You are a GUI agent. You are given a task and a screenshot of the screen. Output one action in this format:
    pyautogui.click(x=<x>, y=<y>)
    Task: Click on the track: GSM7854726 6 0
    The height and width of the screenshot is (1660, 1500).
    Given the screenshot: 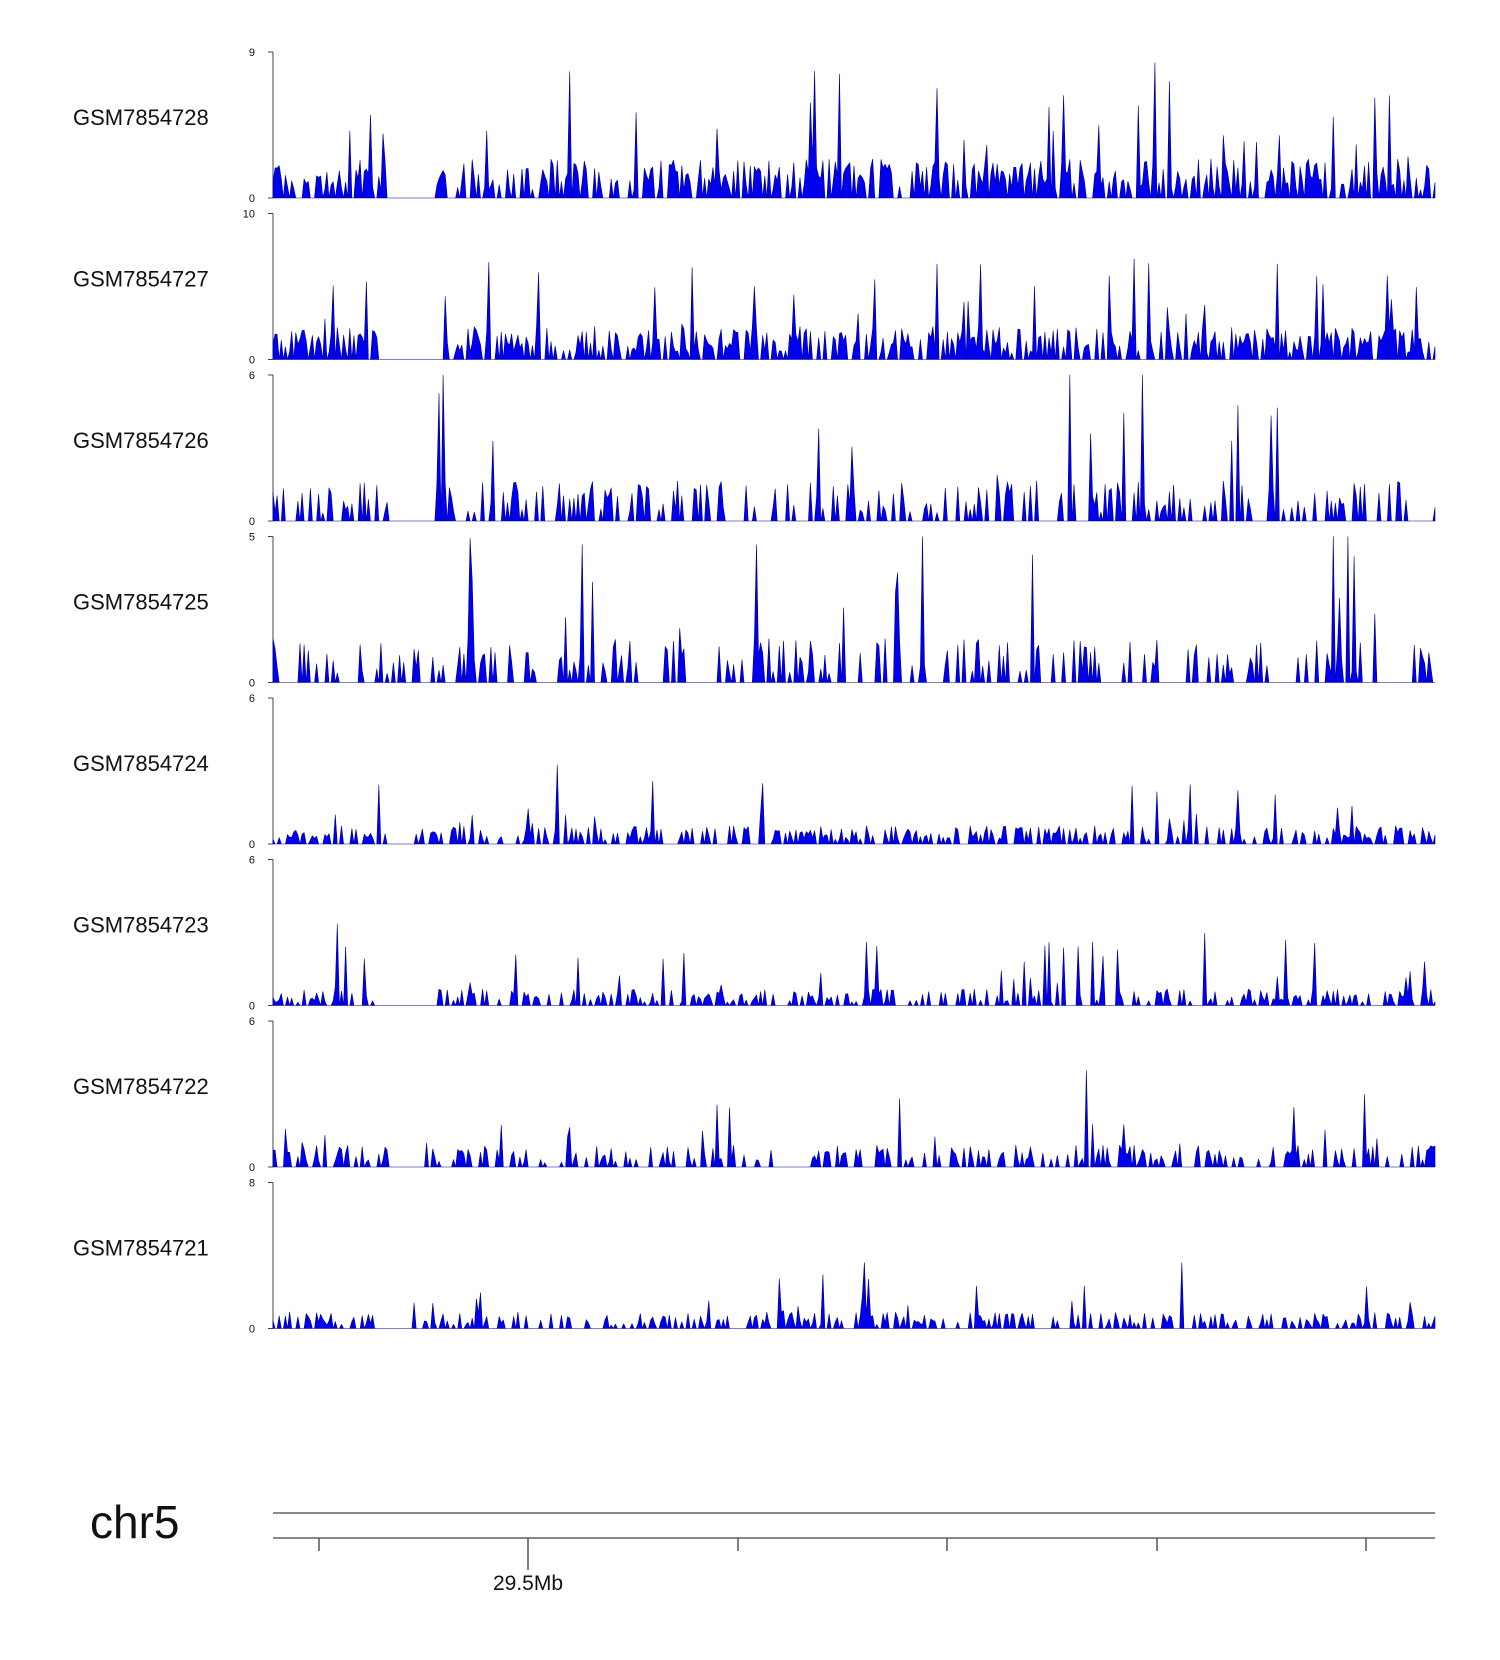 What is the action you would take?
    pyautogui.click(x=754, y=449)
    